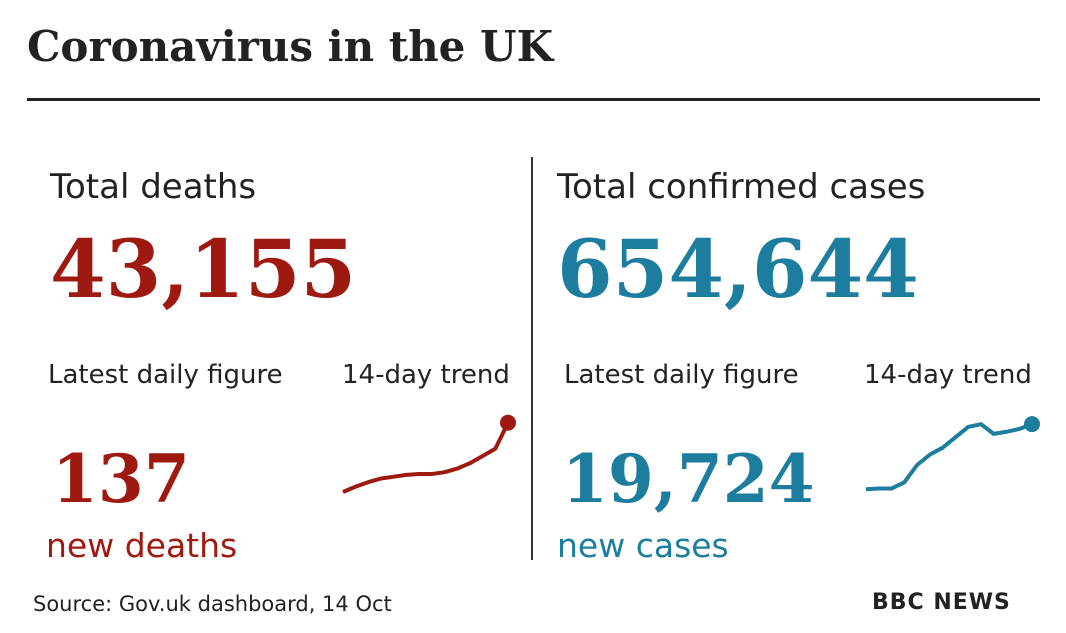 This screenshot has width=1066, height=633. Describe the element at coordinates (741, 187) in the screenshot. I see `panel-heading: Total confirmed cases` at that location.